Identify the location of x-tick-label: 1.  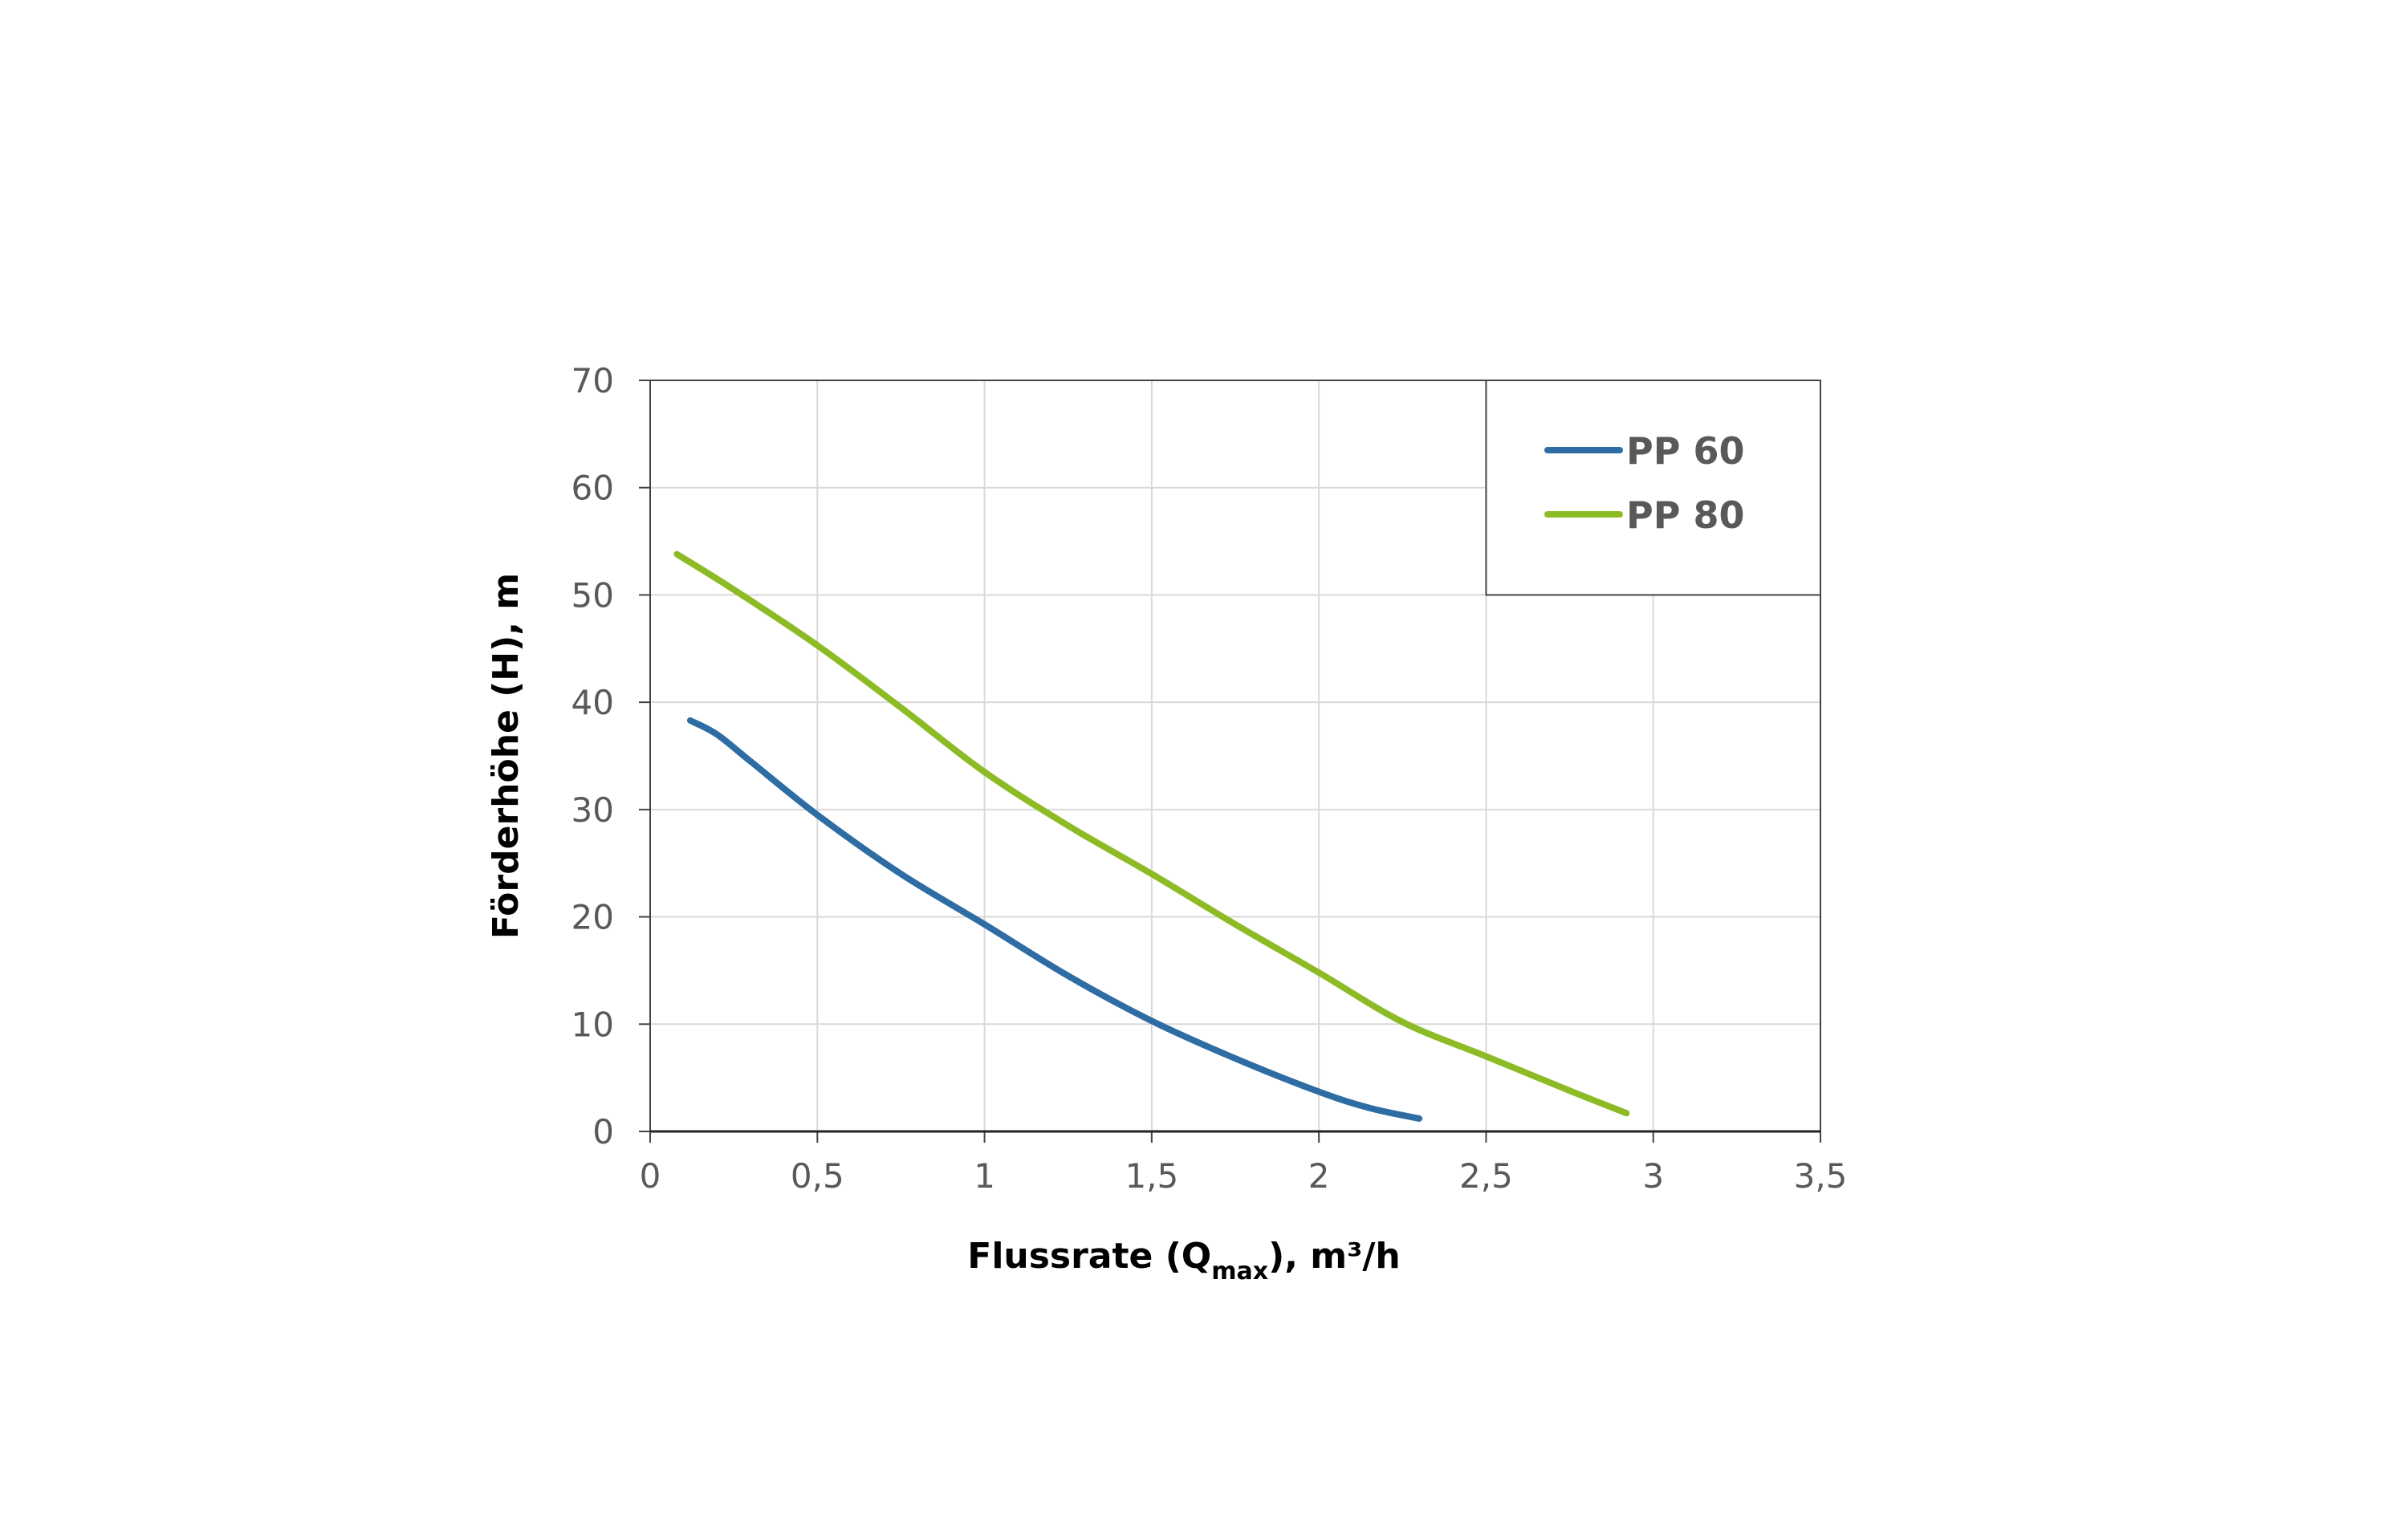
(984, 1176).